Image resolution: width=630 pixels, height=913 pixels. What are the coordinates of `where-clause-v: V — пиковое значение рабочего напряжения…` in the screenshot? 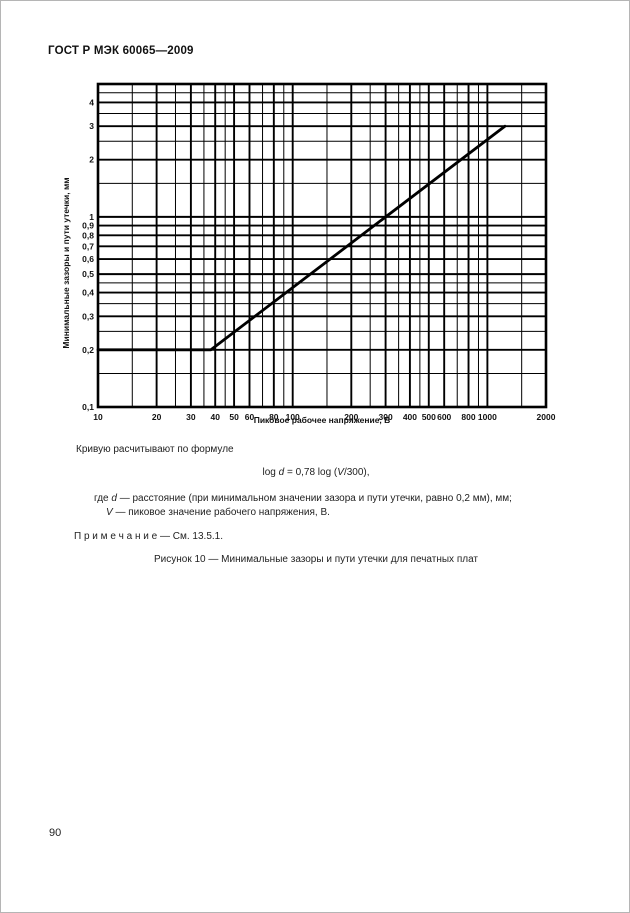 It's located at (218, 512).